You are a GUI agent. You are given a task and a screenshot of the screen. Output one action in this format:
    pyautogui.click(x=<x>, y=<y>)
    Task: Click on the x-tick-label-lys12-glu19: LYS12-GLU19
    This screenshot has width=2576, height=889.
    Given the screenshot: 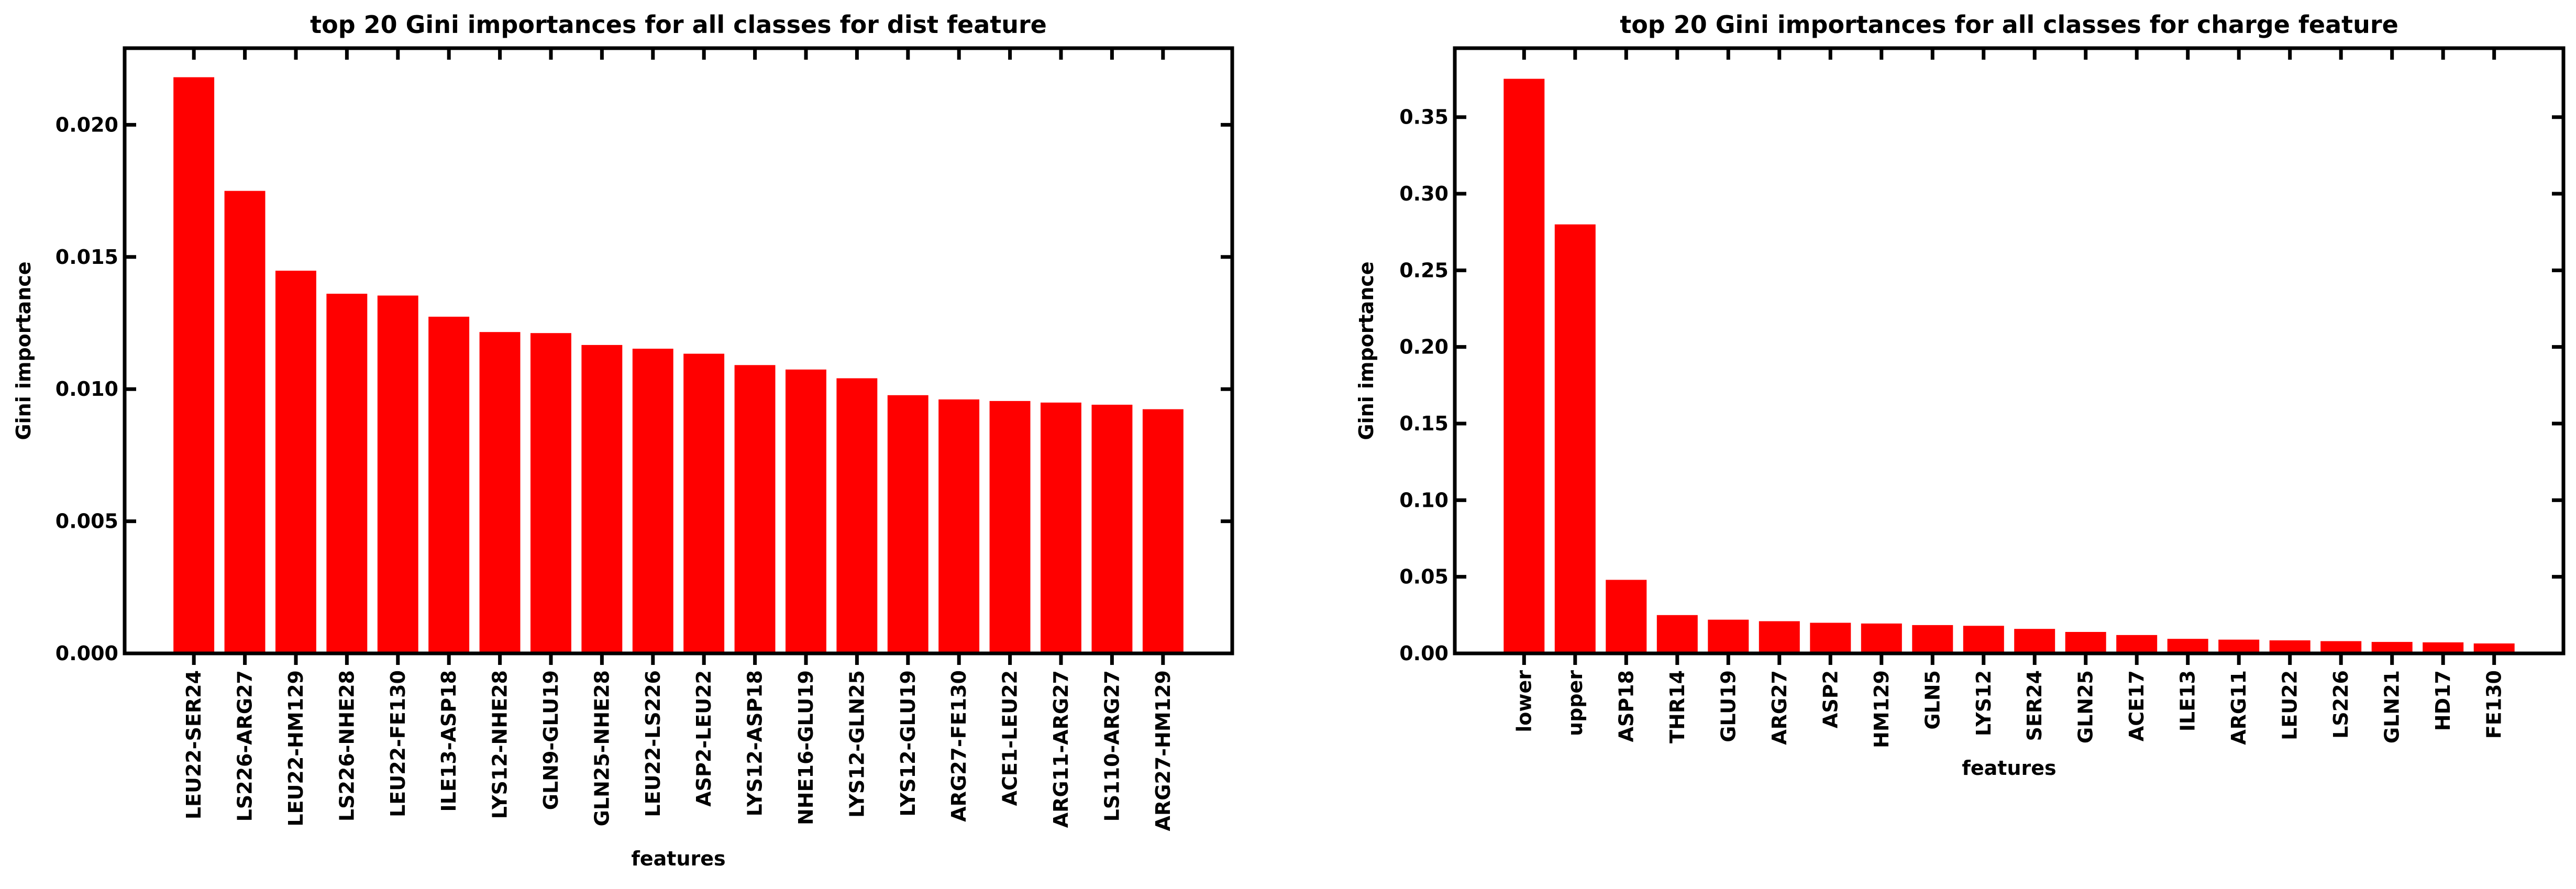 What is the action you would take?
    pyautogui.click(x=908, y=743)
    